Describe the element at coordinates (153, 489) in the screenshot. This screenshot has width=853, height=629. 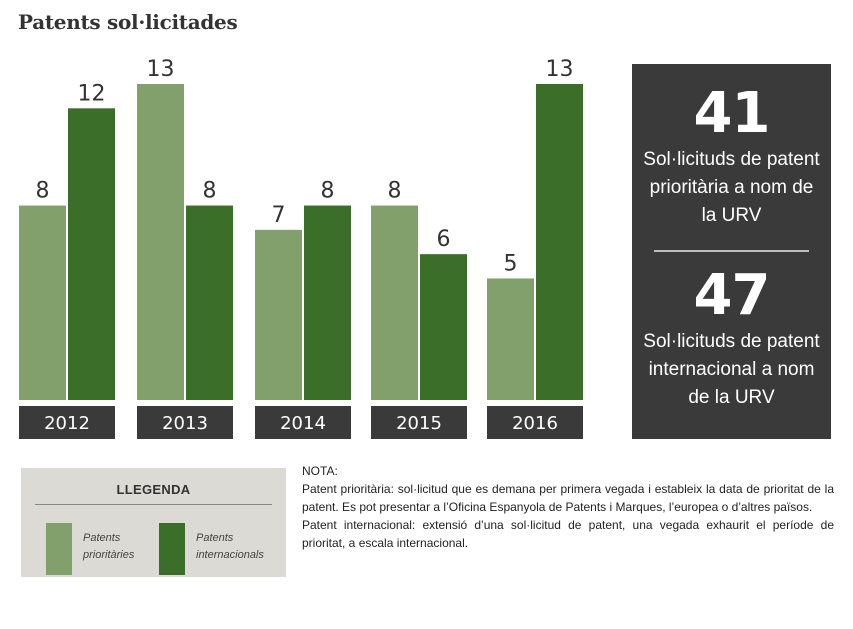
I see `legend-title: LLEGENDA` at that location.